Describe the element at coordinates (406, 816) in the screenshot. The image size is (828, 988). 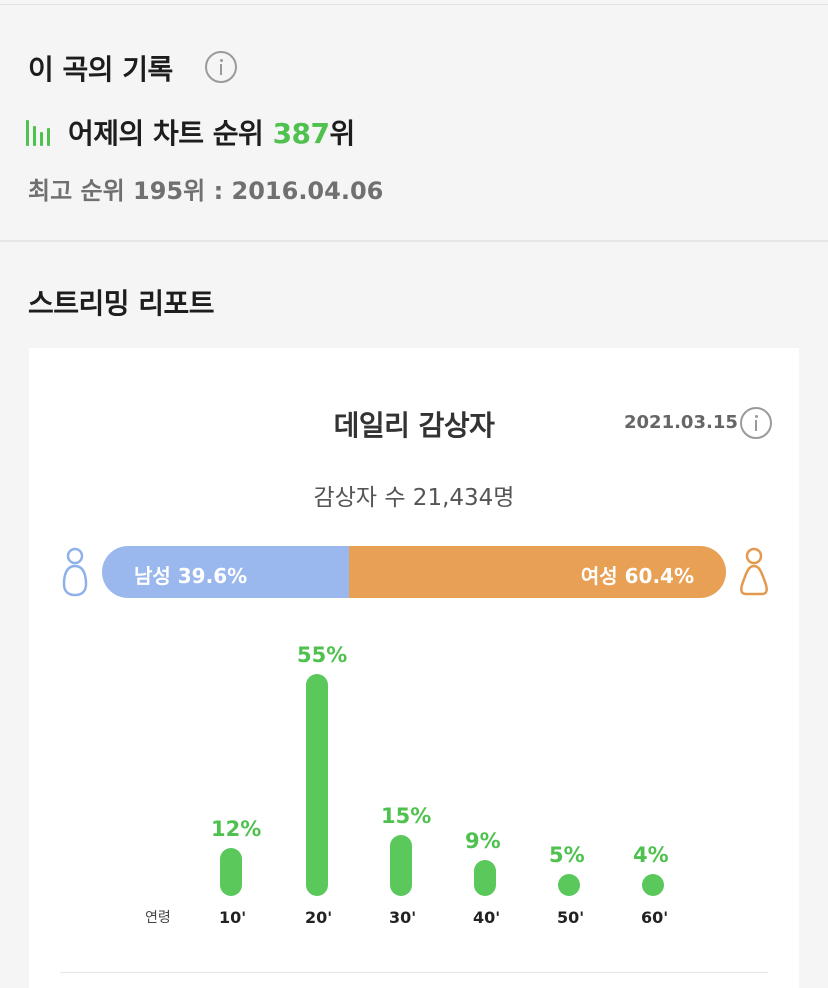
I see `age-bar-value-label: 15%` at that location.